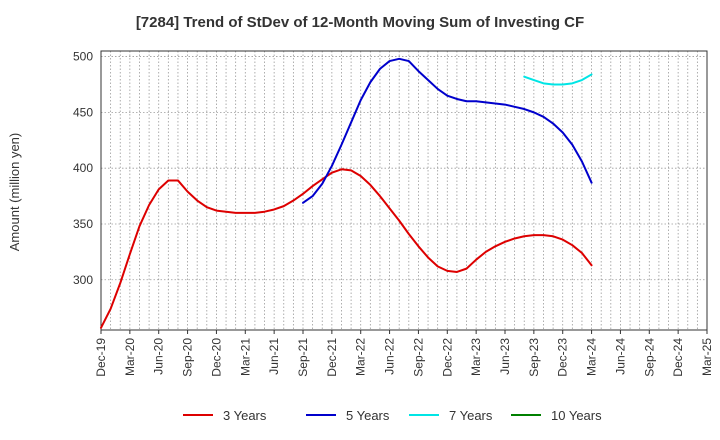 Image resolution: width=720 pixels, height=440 pixels. I want to click on legend: 3 Years 5 Years 7 Years 10 Years, so click(392, 415).